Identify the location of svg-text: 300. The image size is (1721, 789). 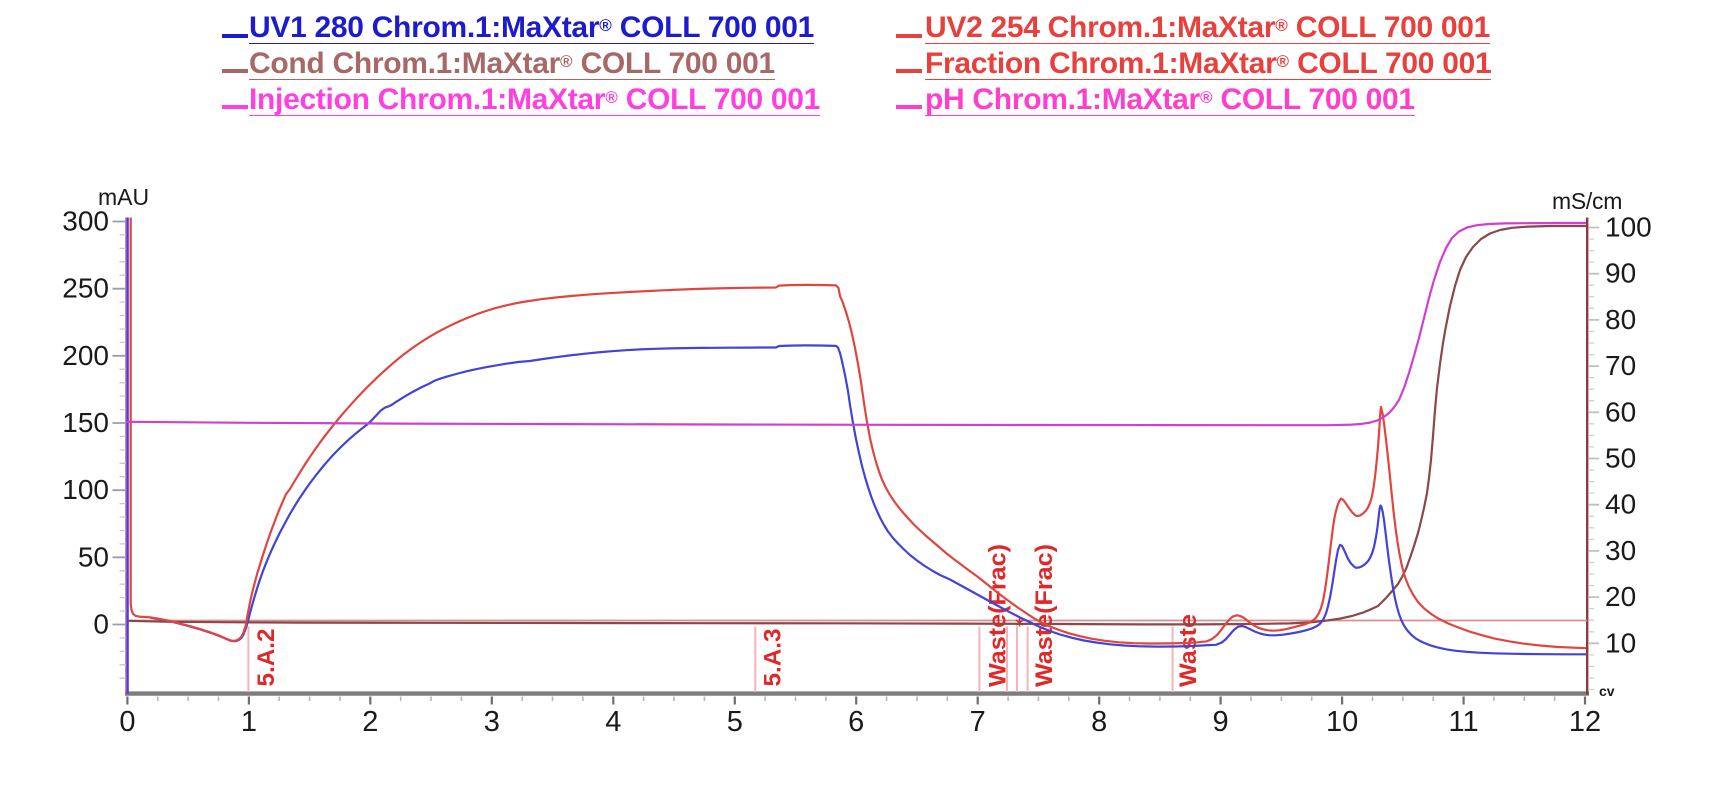
(85, 221).